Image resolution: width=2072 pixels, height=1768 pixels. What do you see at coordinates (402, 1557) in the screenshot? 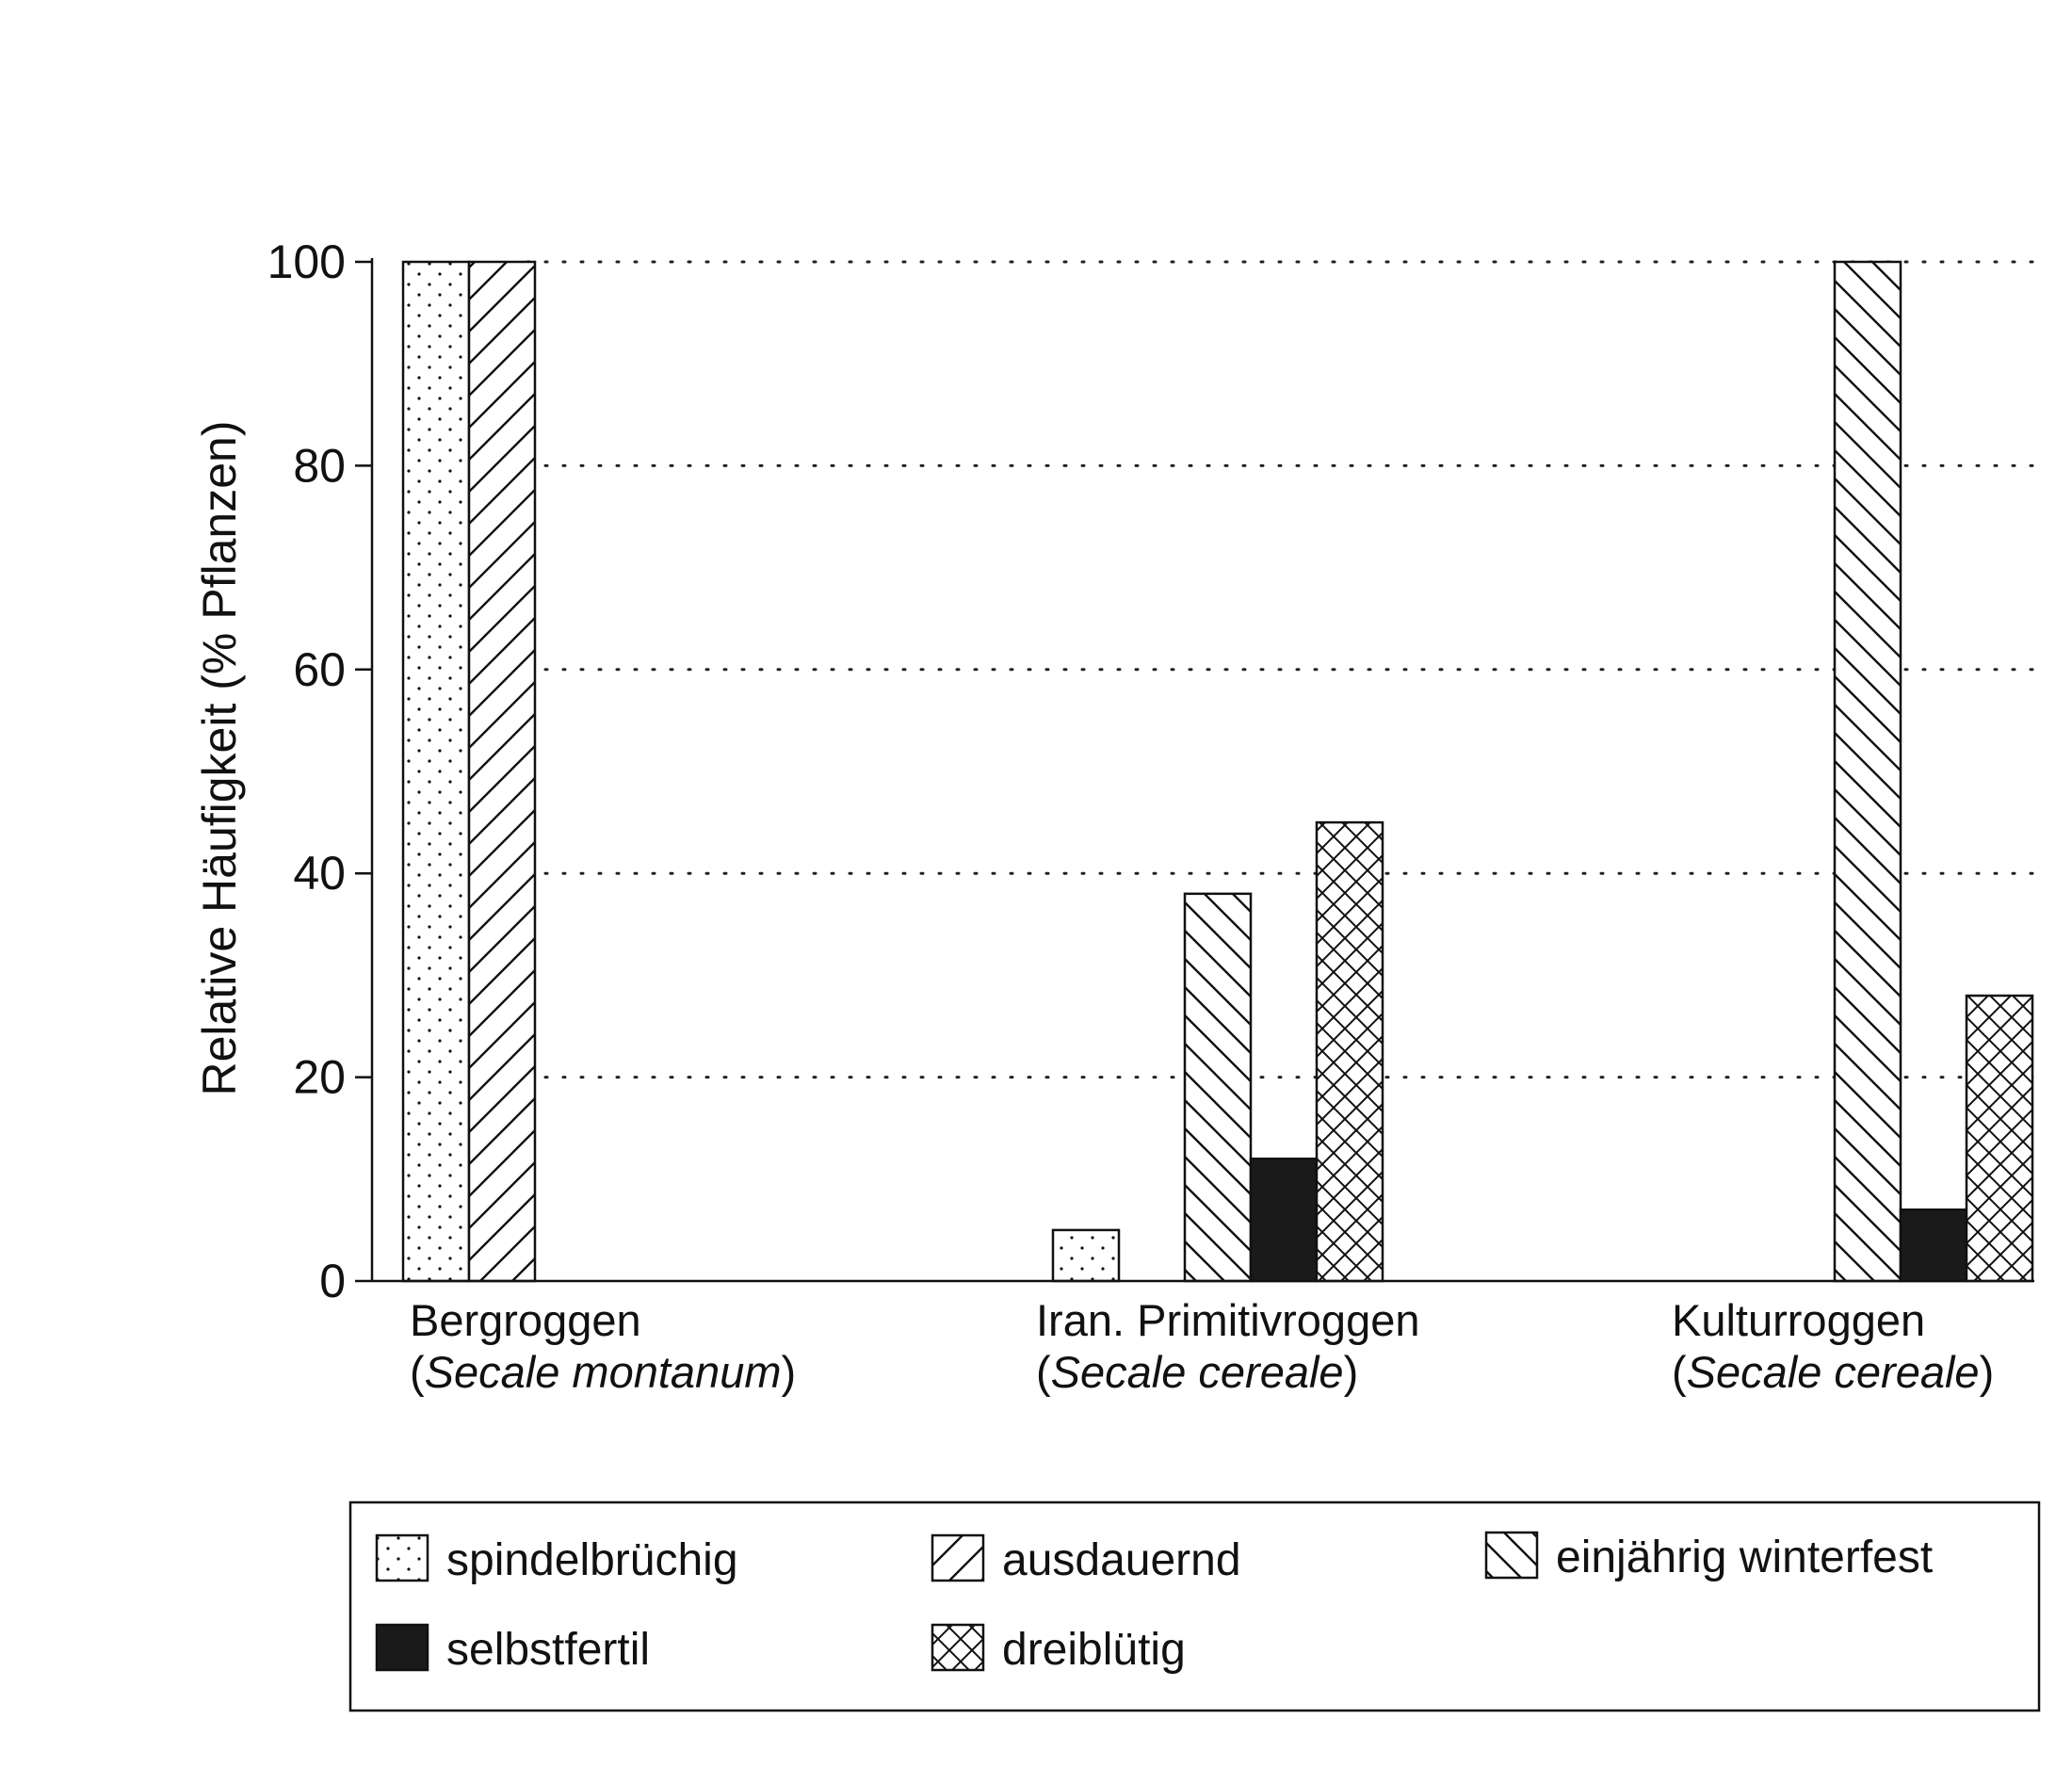
I see `legend-swatch-spindelbruchig` at bounding box center [402, 1557].